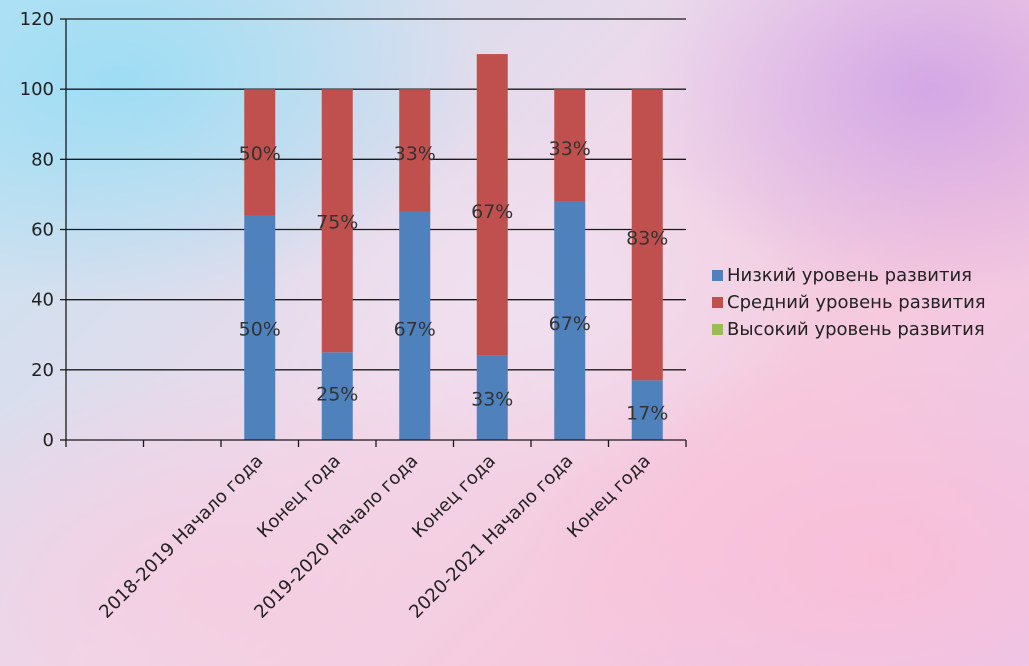  Describe the element at coordinates (336, 537) in the screenshot. I see `x-category-label: 2019-2020 Начало года` at that location.